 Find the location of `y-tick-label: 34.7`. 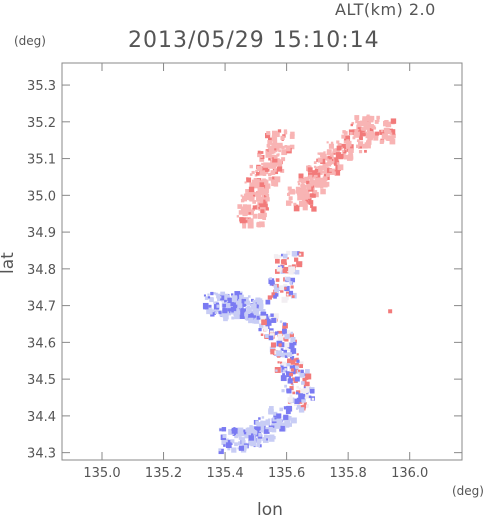

y-tick-label: 34.7 is located at coordinates (41, 307).